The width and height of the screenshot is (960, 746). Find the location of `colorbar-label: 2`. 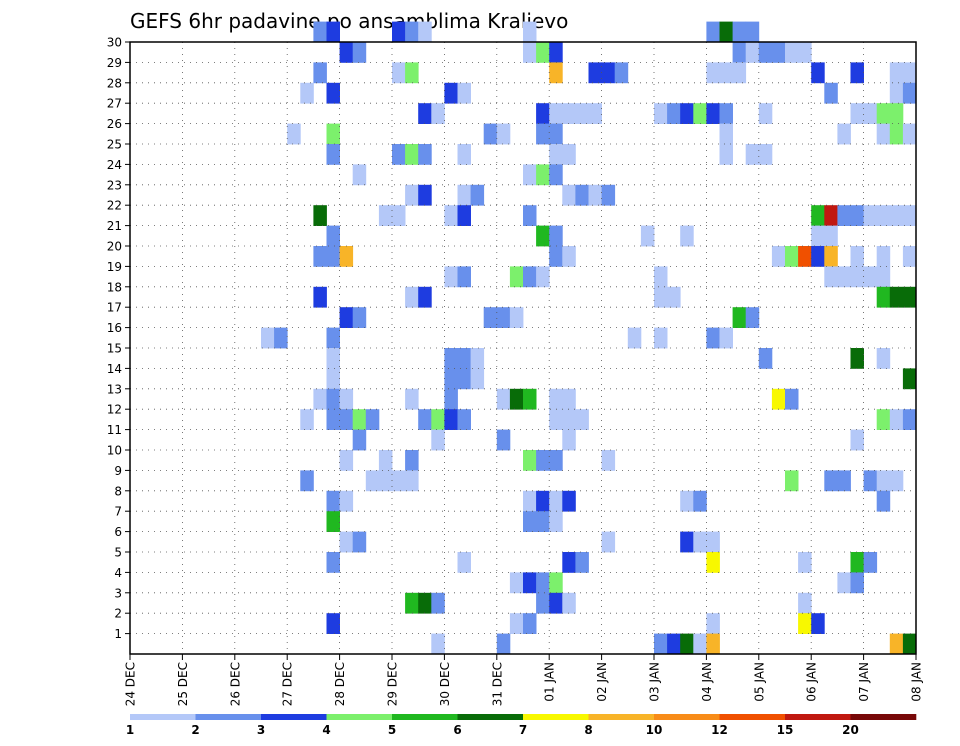

colorbar-label: 2 is located at coordinates (195, 730).